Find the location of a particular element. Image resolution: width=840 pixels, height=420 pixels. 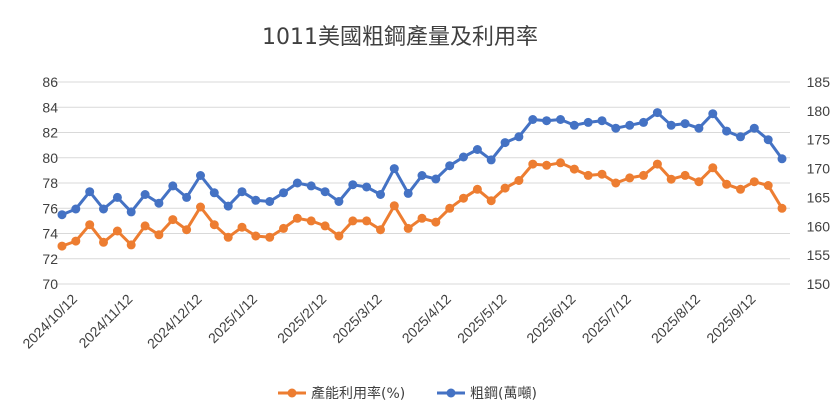

legend-item-utilization: 產能利用率(%) is located at coordinates (341, 393).